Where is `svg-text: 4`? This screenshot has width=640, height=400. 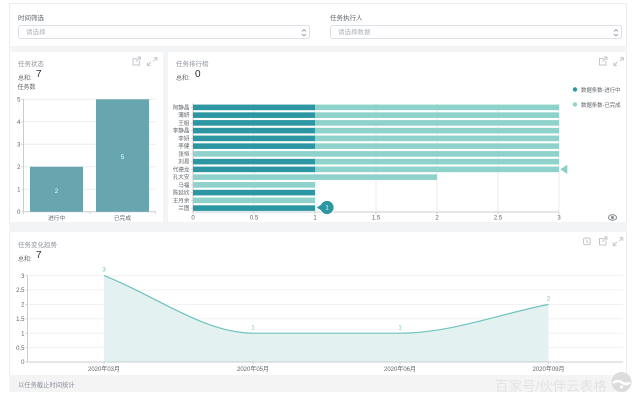
svg-text: 4 is located at coordinates (19, 123).